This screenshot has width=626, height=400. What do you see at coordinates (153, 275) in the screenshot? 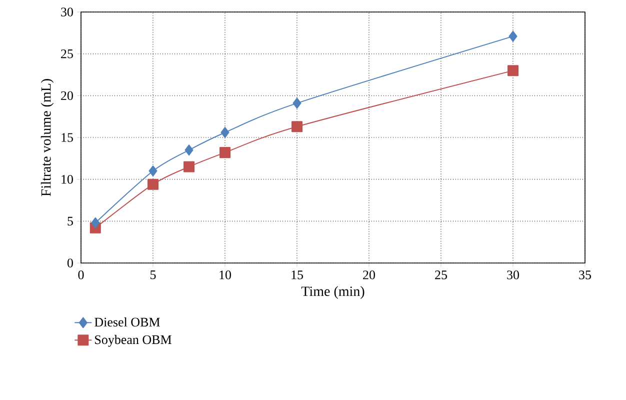
I see `x-tick-label: 5` at bounding box center [153, 275].